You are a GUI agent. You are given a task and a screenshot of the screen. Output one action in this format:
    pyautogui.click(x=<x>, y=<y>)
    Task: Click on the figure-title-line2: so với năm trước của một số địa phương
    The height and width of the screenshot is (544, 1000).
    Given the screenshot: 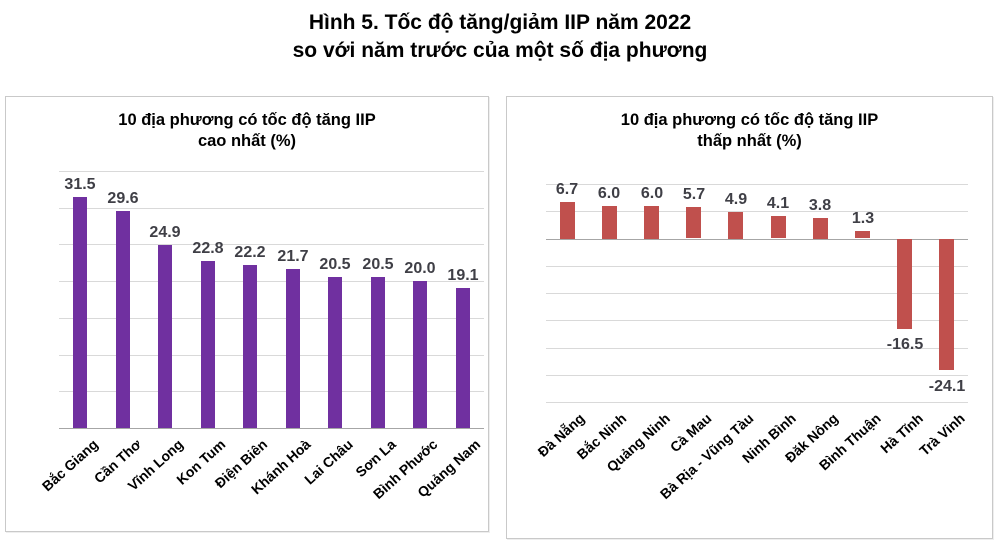 What is the action you would take?
    pyautogui.click(x=500, y=50)
    